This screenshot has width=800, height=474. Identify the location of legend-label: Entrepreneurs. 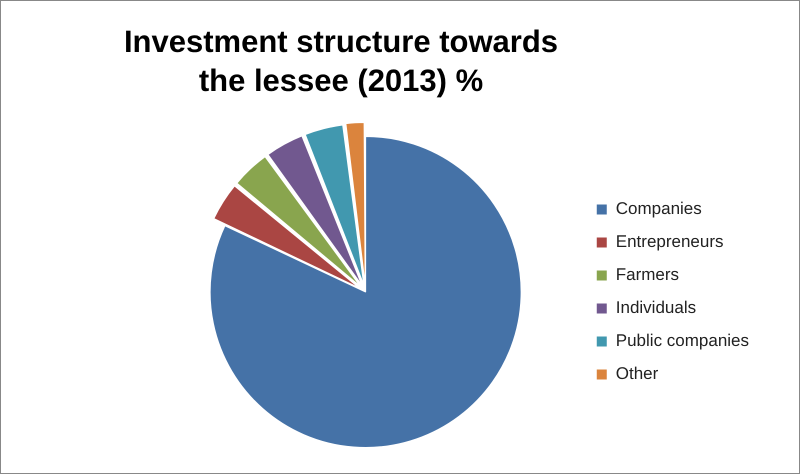
(670, 242).